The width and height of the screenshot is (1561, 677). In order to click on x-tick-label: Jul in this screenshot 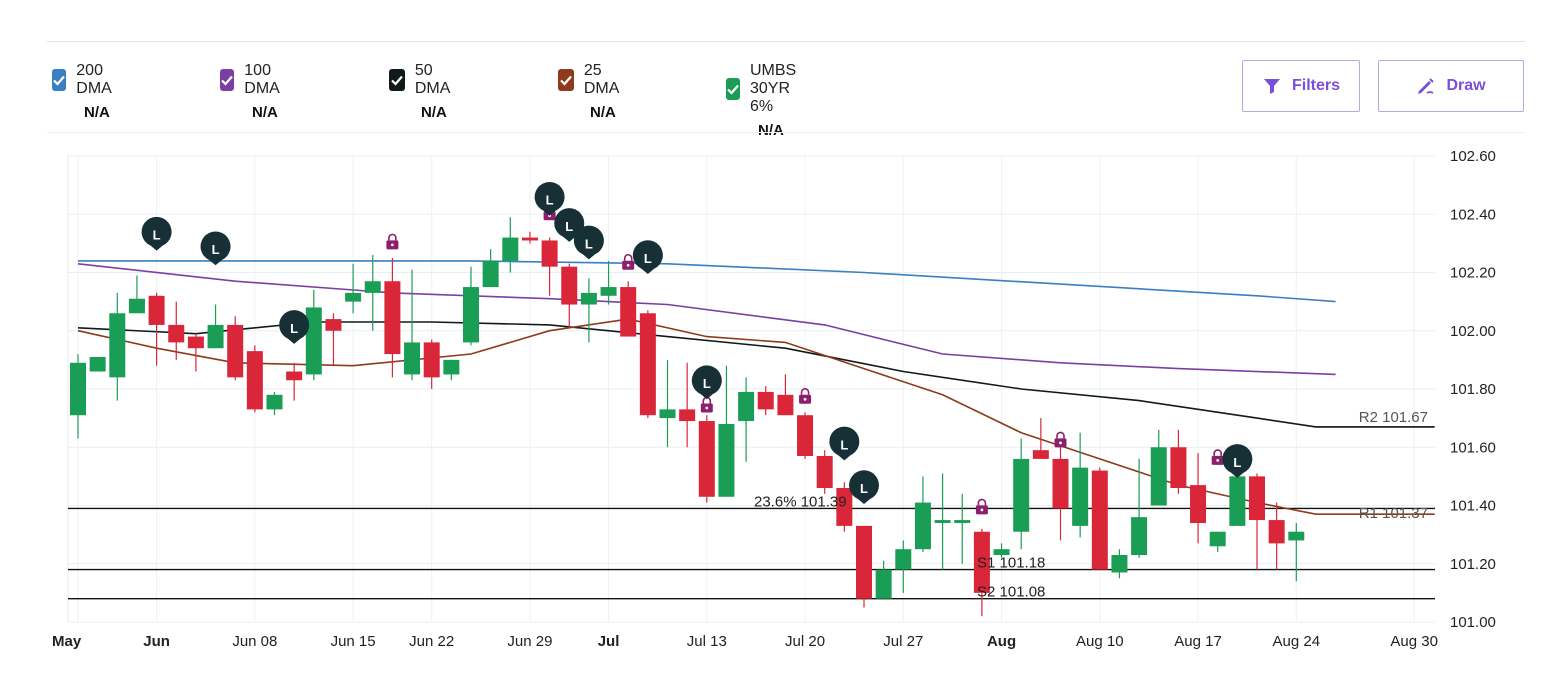, I will do `click(609, 641)`.